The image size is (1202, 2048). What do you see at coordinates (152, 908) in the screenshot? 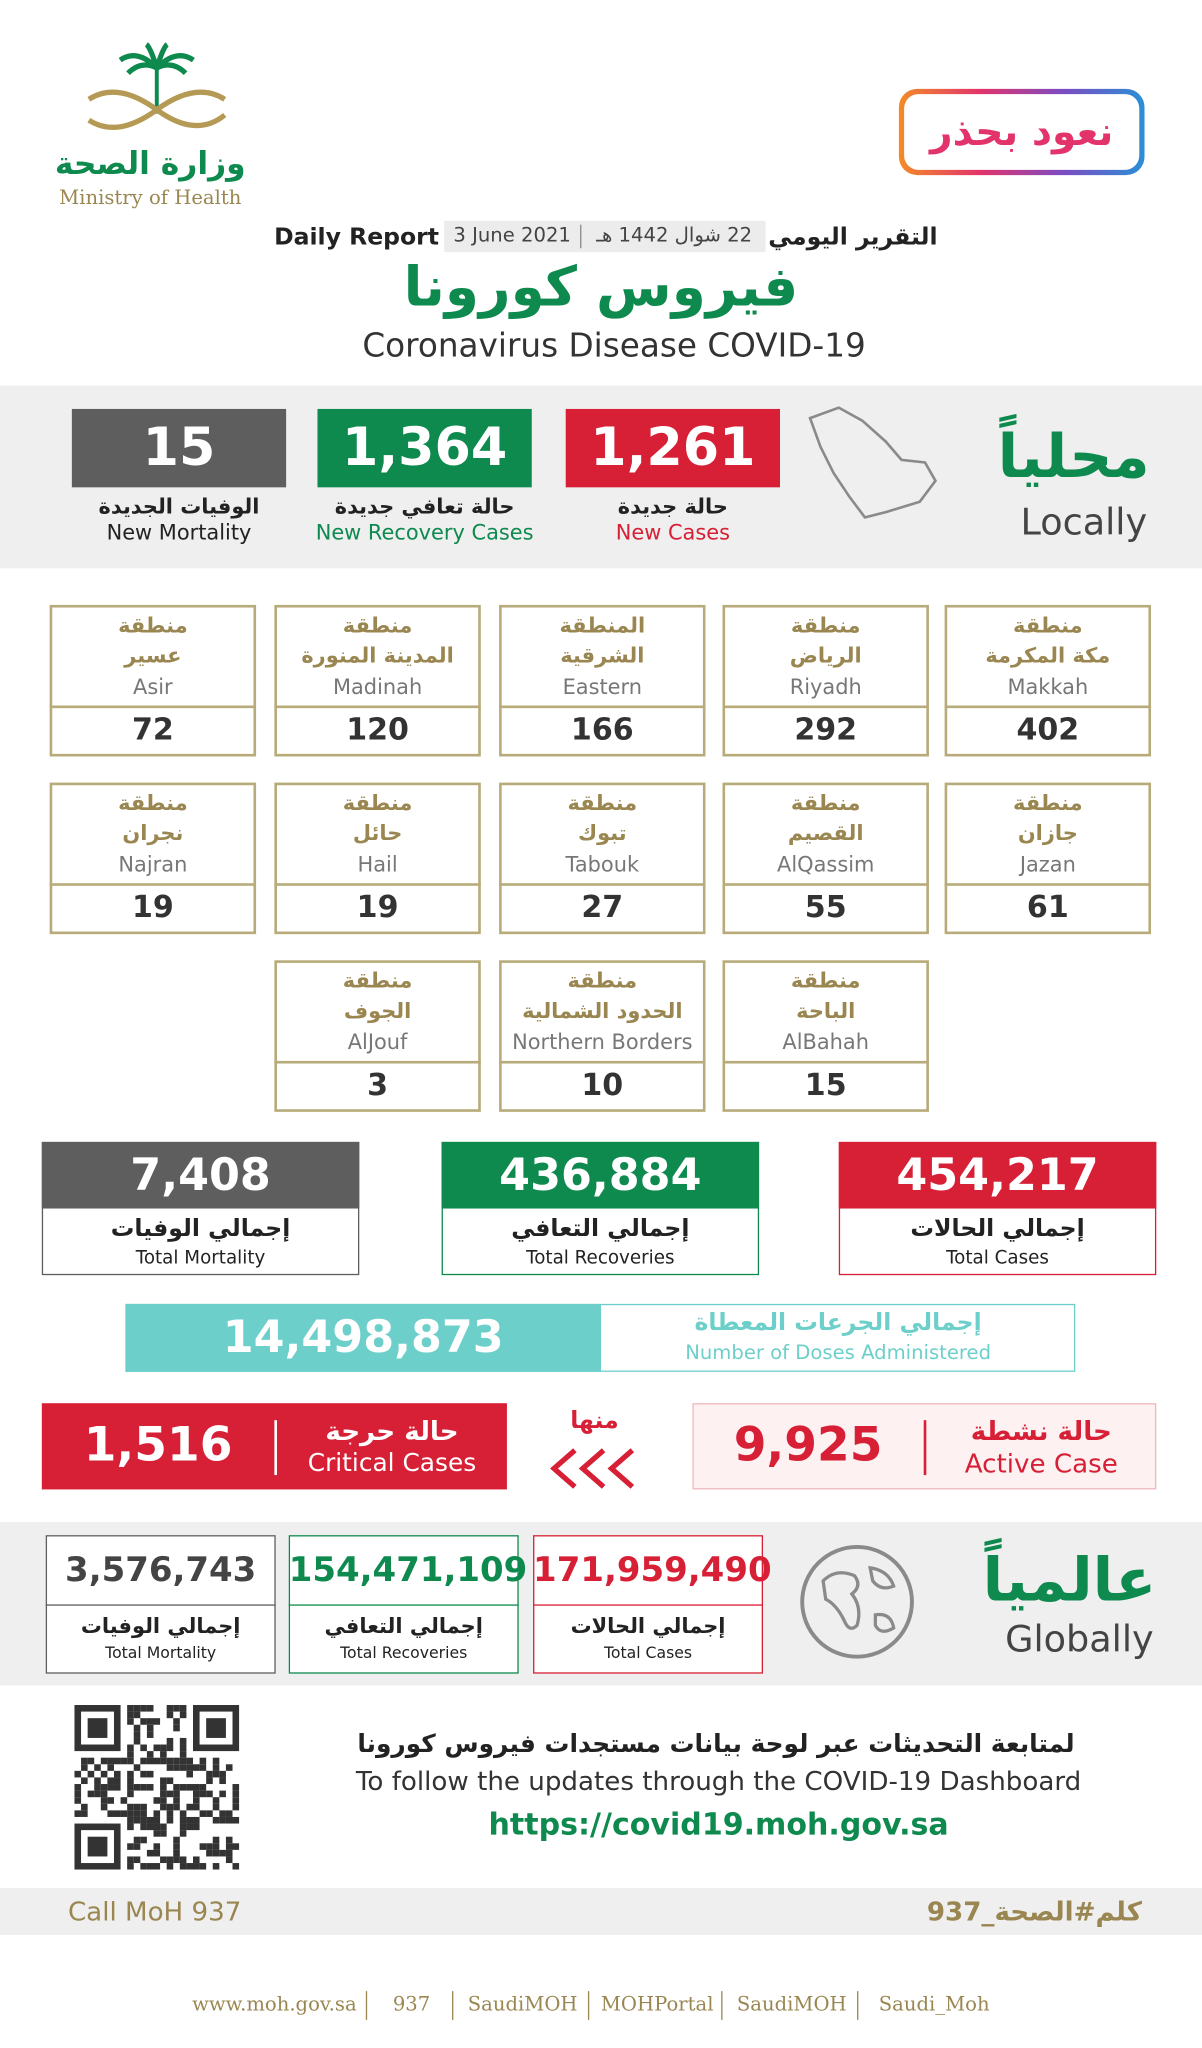
I see `region-value: 19` at bounding box center [152, 908].